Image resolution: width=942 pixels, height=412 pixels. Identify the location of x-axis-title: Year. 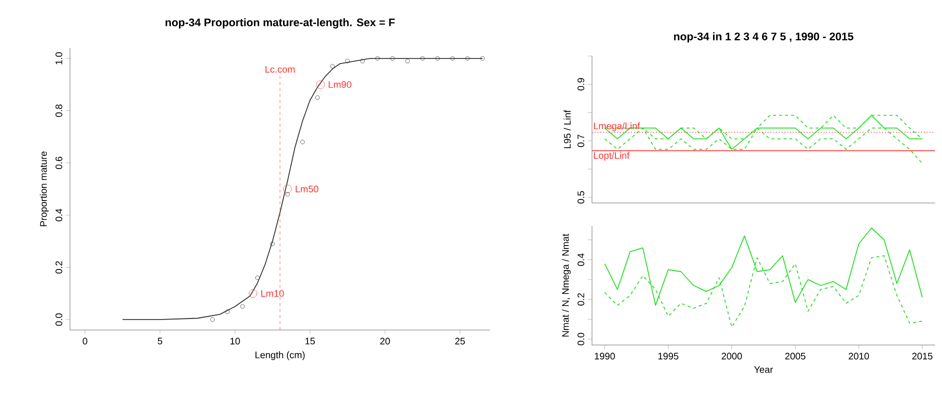
(763, 369).